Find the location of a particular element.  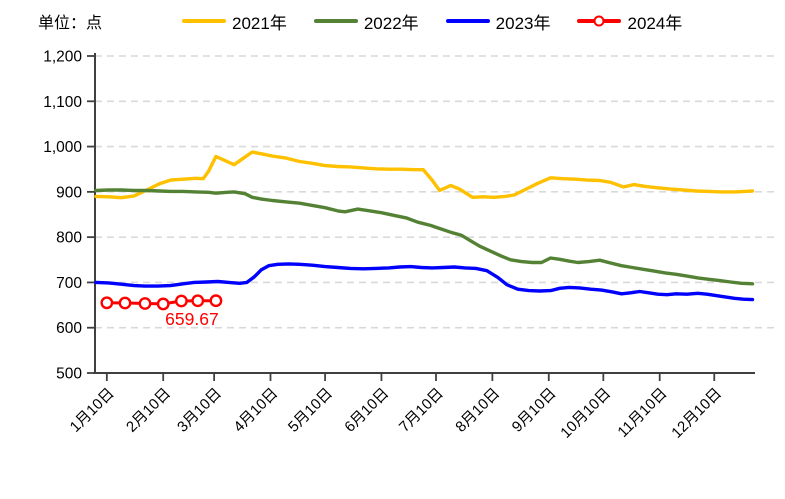

x-axis-tick-label: 9月10日 is located at coordinates (534, 410).